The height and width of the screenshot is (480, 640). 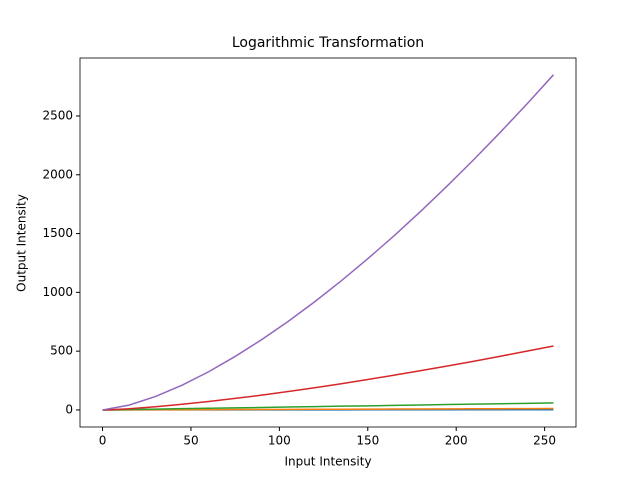 I want to click on x-tick-label: 200, so click(x=456, y=441).